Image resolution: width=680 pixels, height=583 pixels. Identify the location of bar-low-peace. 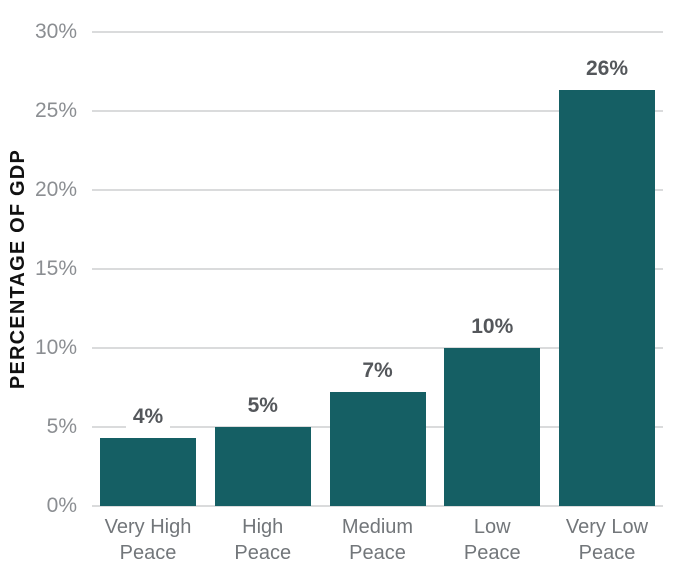
(492, 427).